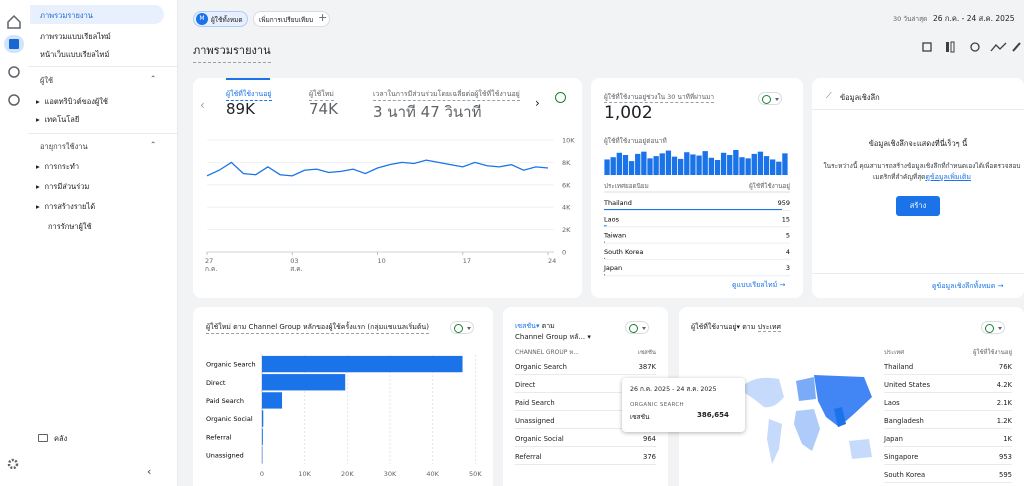  Describe the element at coordinates (227, 20) in the screenshot. I see `segment-label: ผู้ใช้ทั้งหมด` at that location.